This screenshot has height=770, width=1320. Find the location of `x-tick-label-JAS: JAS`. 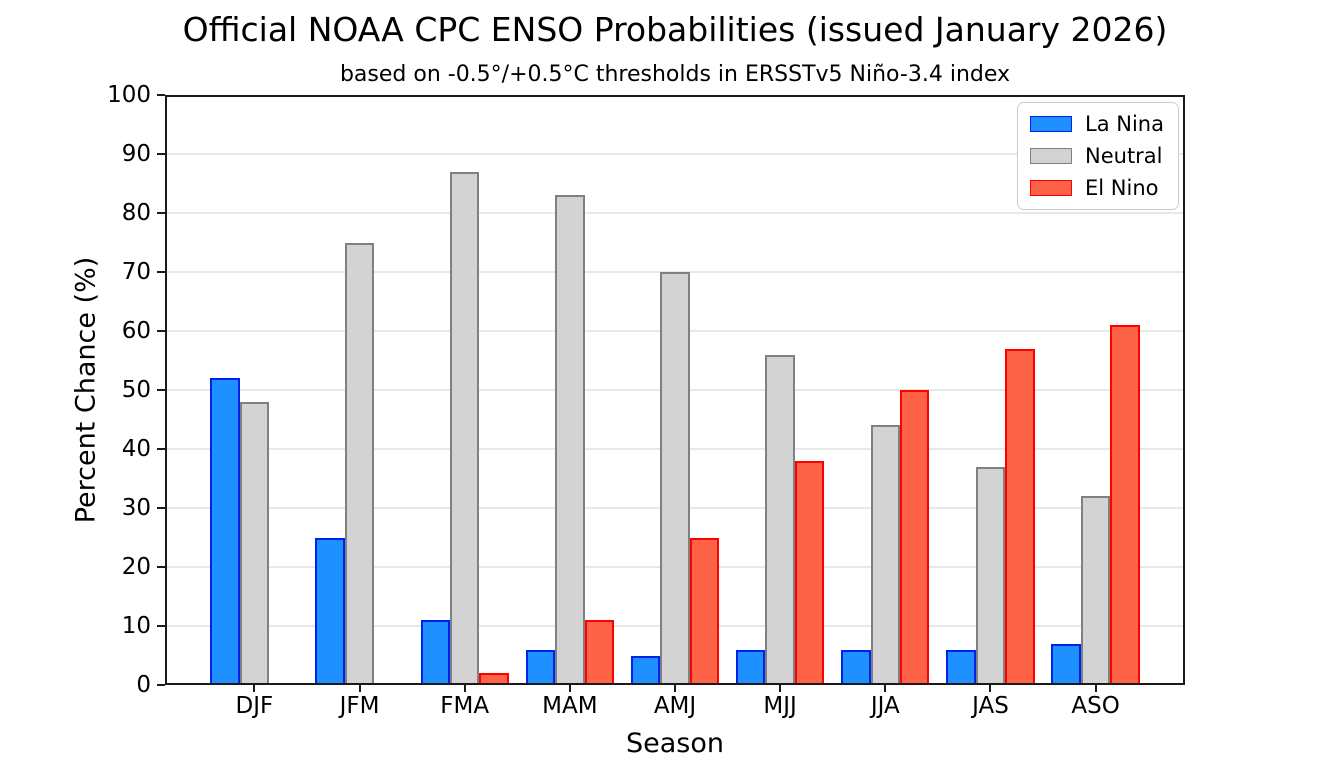

x-tick-label-JAS: JAS is located at coordinates (990, 706).